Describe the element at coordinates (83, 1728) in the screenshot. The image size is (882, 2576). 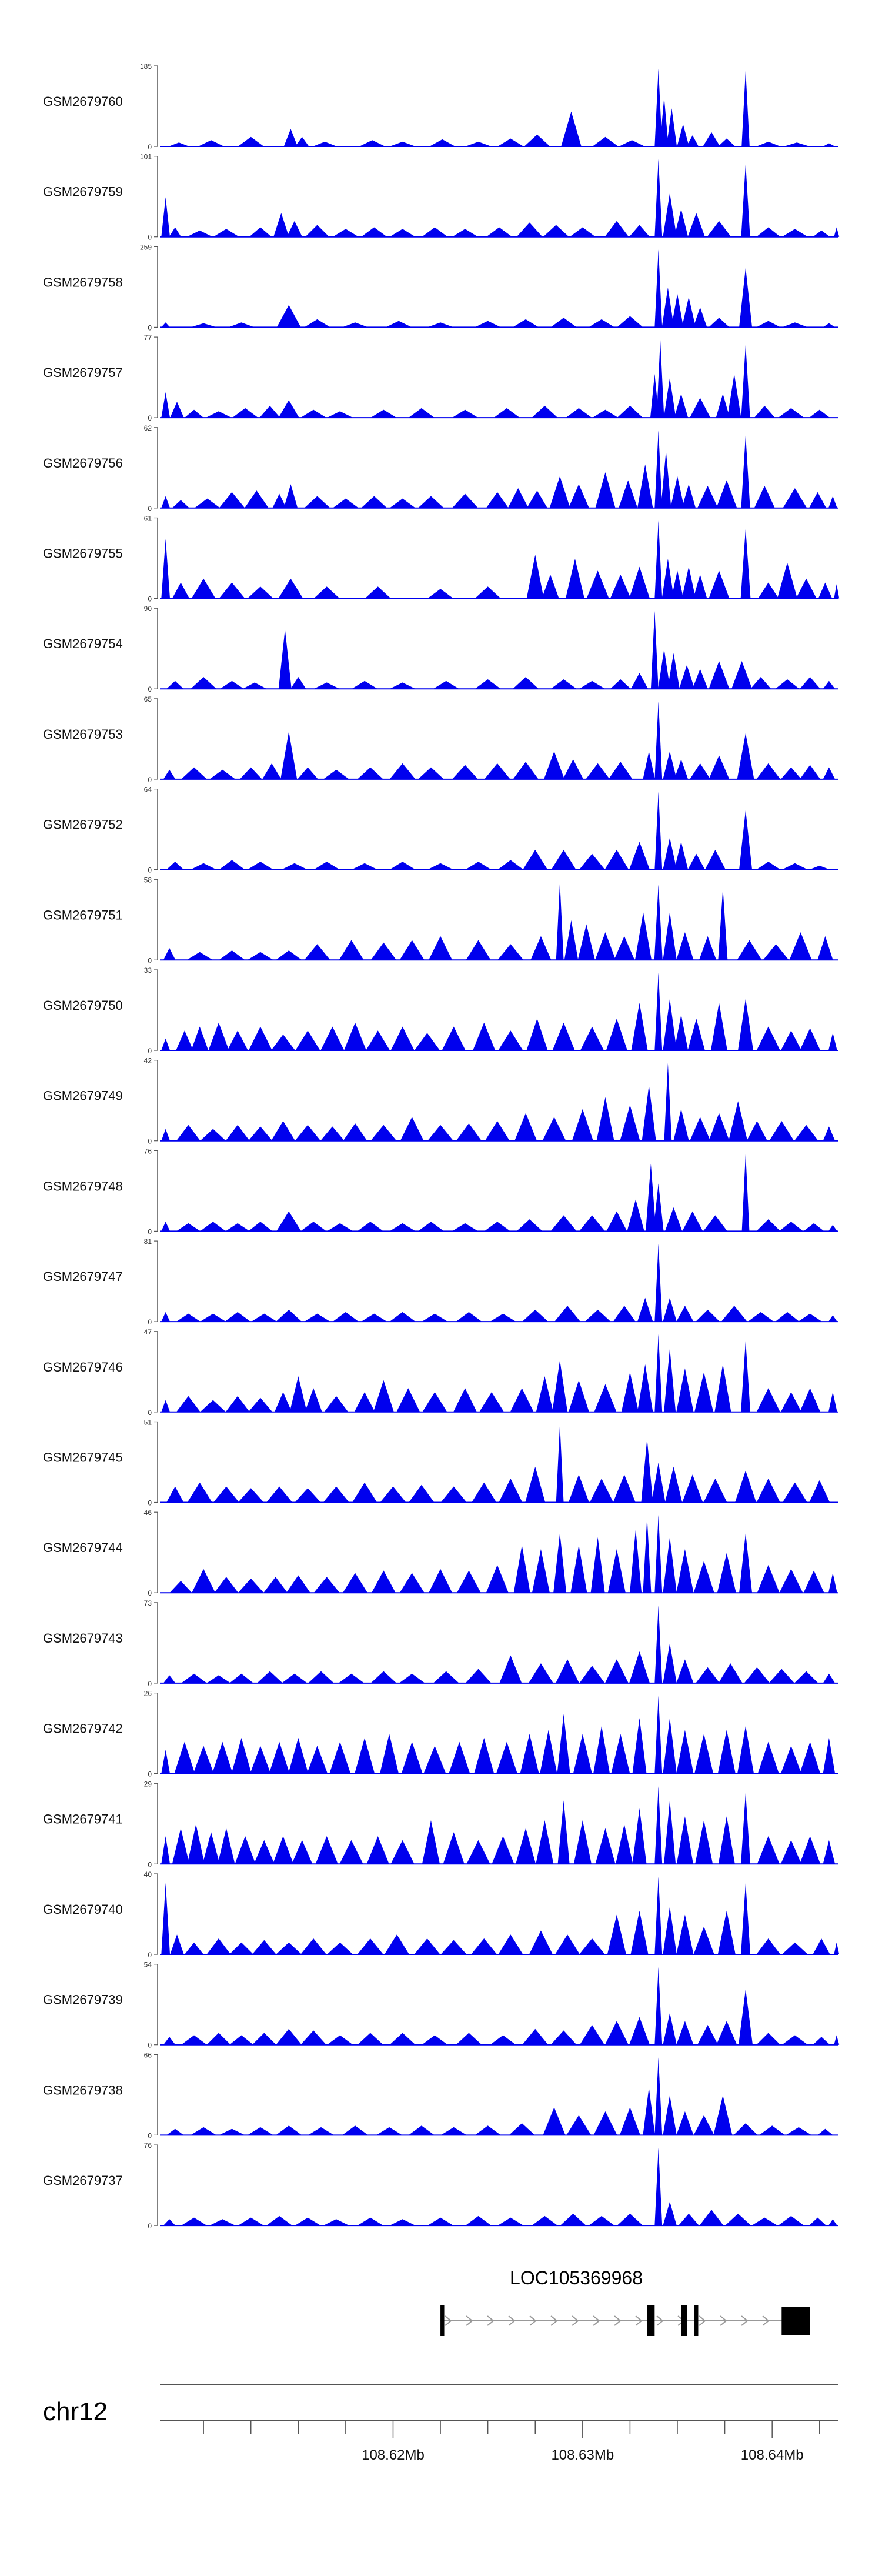
I see `track-label: GSM2679742` at that location.